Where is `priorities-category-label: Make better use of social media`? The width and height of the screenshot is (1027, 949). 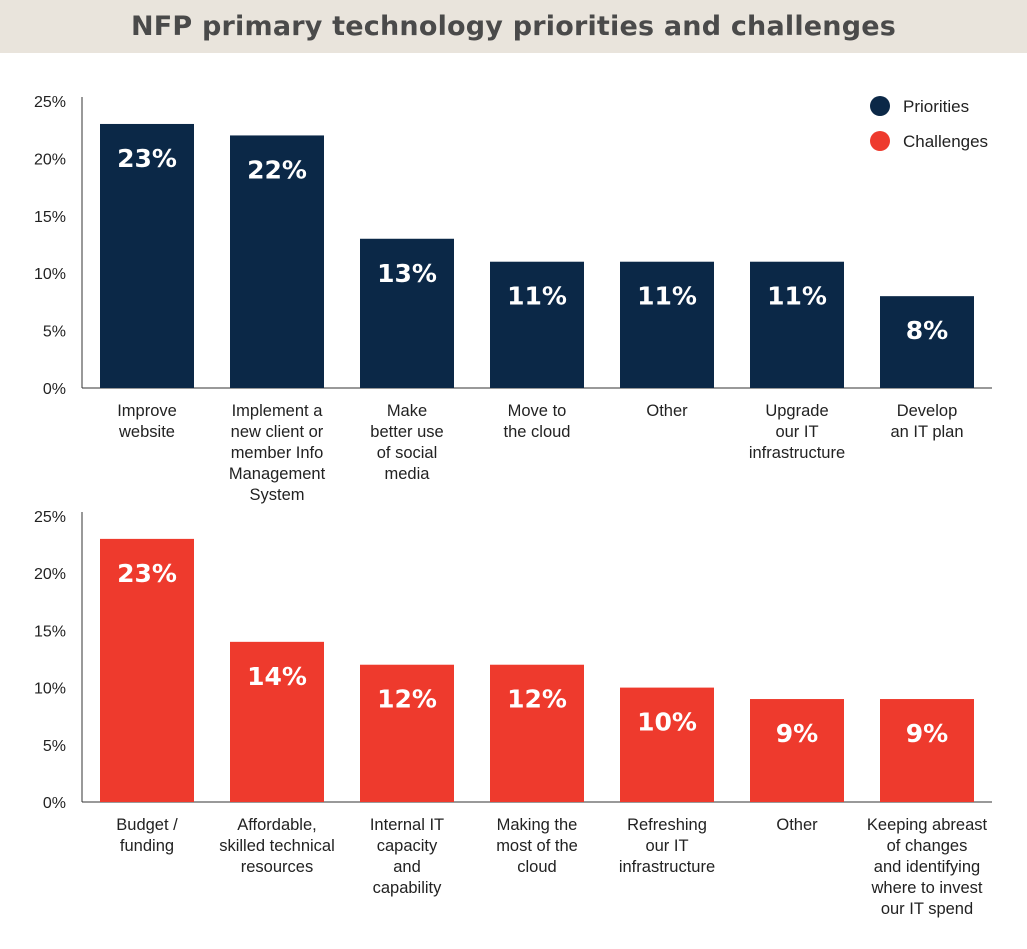 priorities-category-label: Make better use of social media is located at coordinates (406, 442).